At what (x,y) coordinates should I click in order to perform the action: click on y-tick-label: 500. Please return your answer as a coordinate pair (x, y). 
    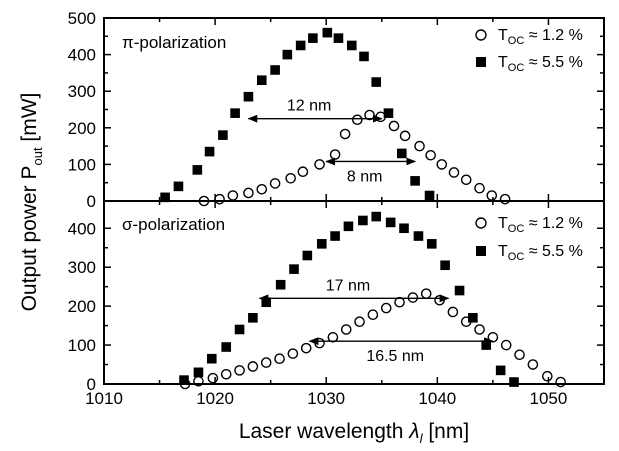
    Looking at the image, I should click on (82, 18).